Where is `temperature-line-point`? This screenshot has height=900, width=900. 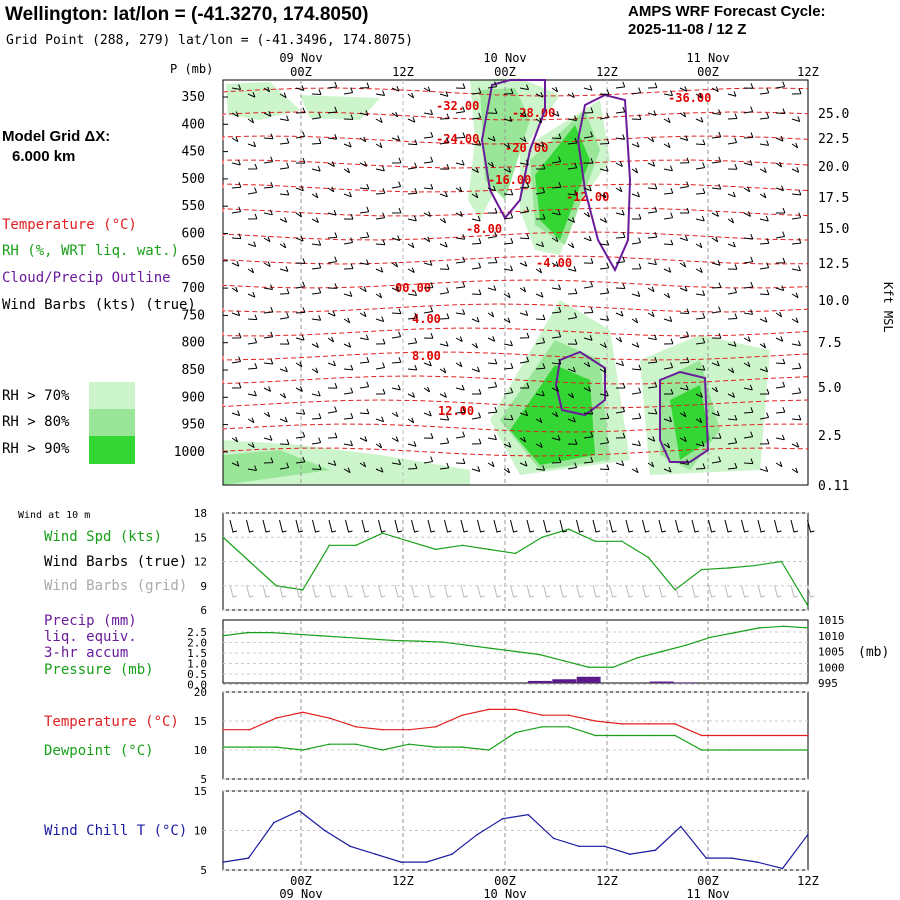 temperature-line-point is located at coordinates (223, 729).